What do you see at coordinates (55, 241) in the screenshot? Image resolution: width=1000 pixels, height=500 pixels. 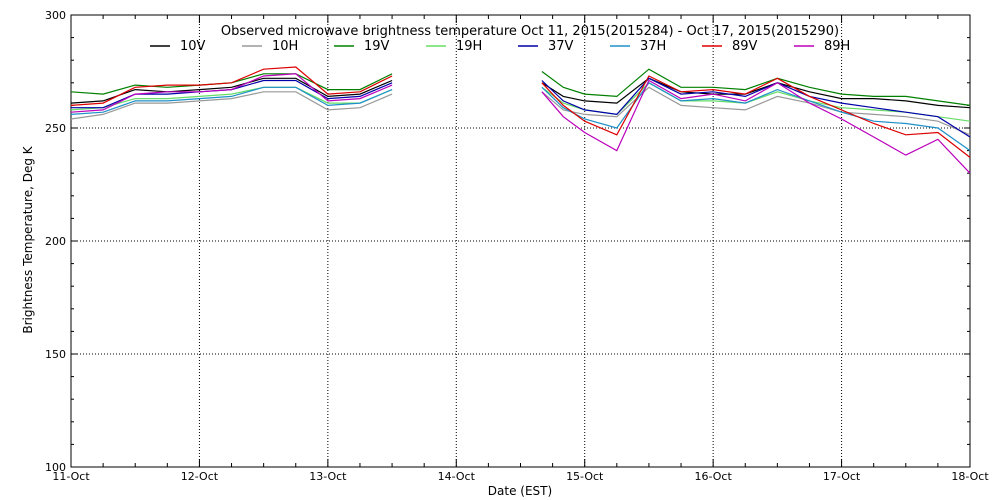 I see `y-tick-label: 200` at bounding box center [55, 241].